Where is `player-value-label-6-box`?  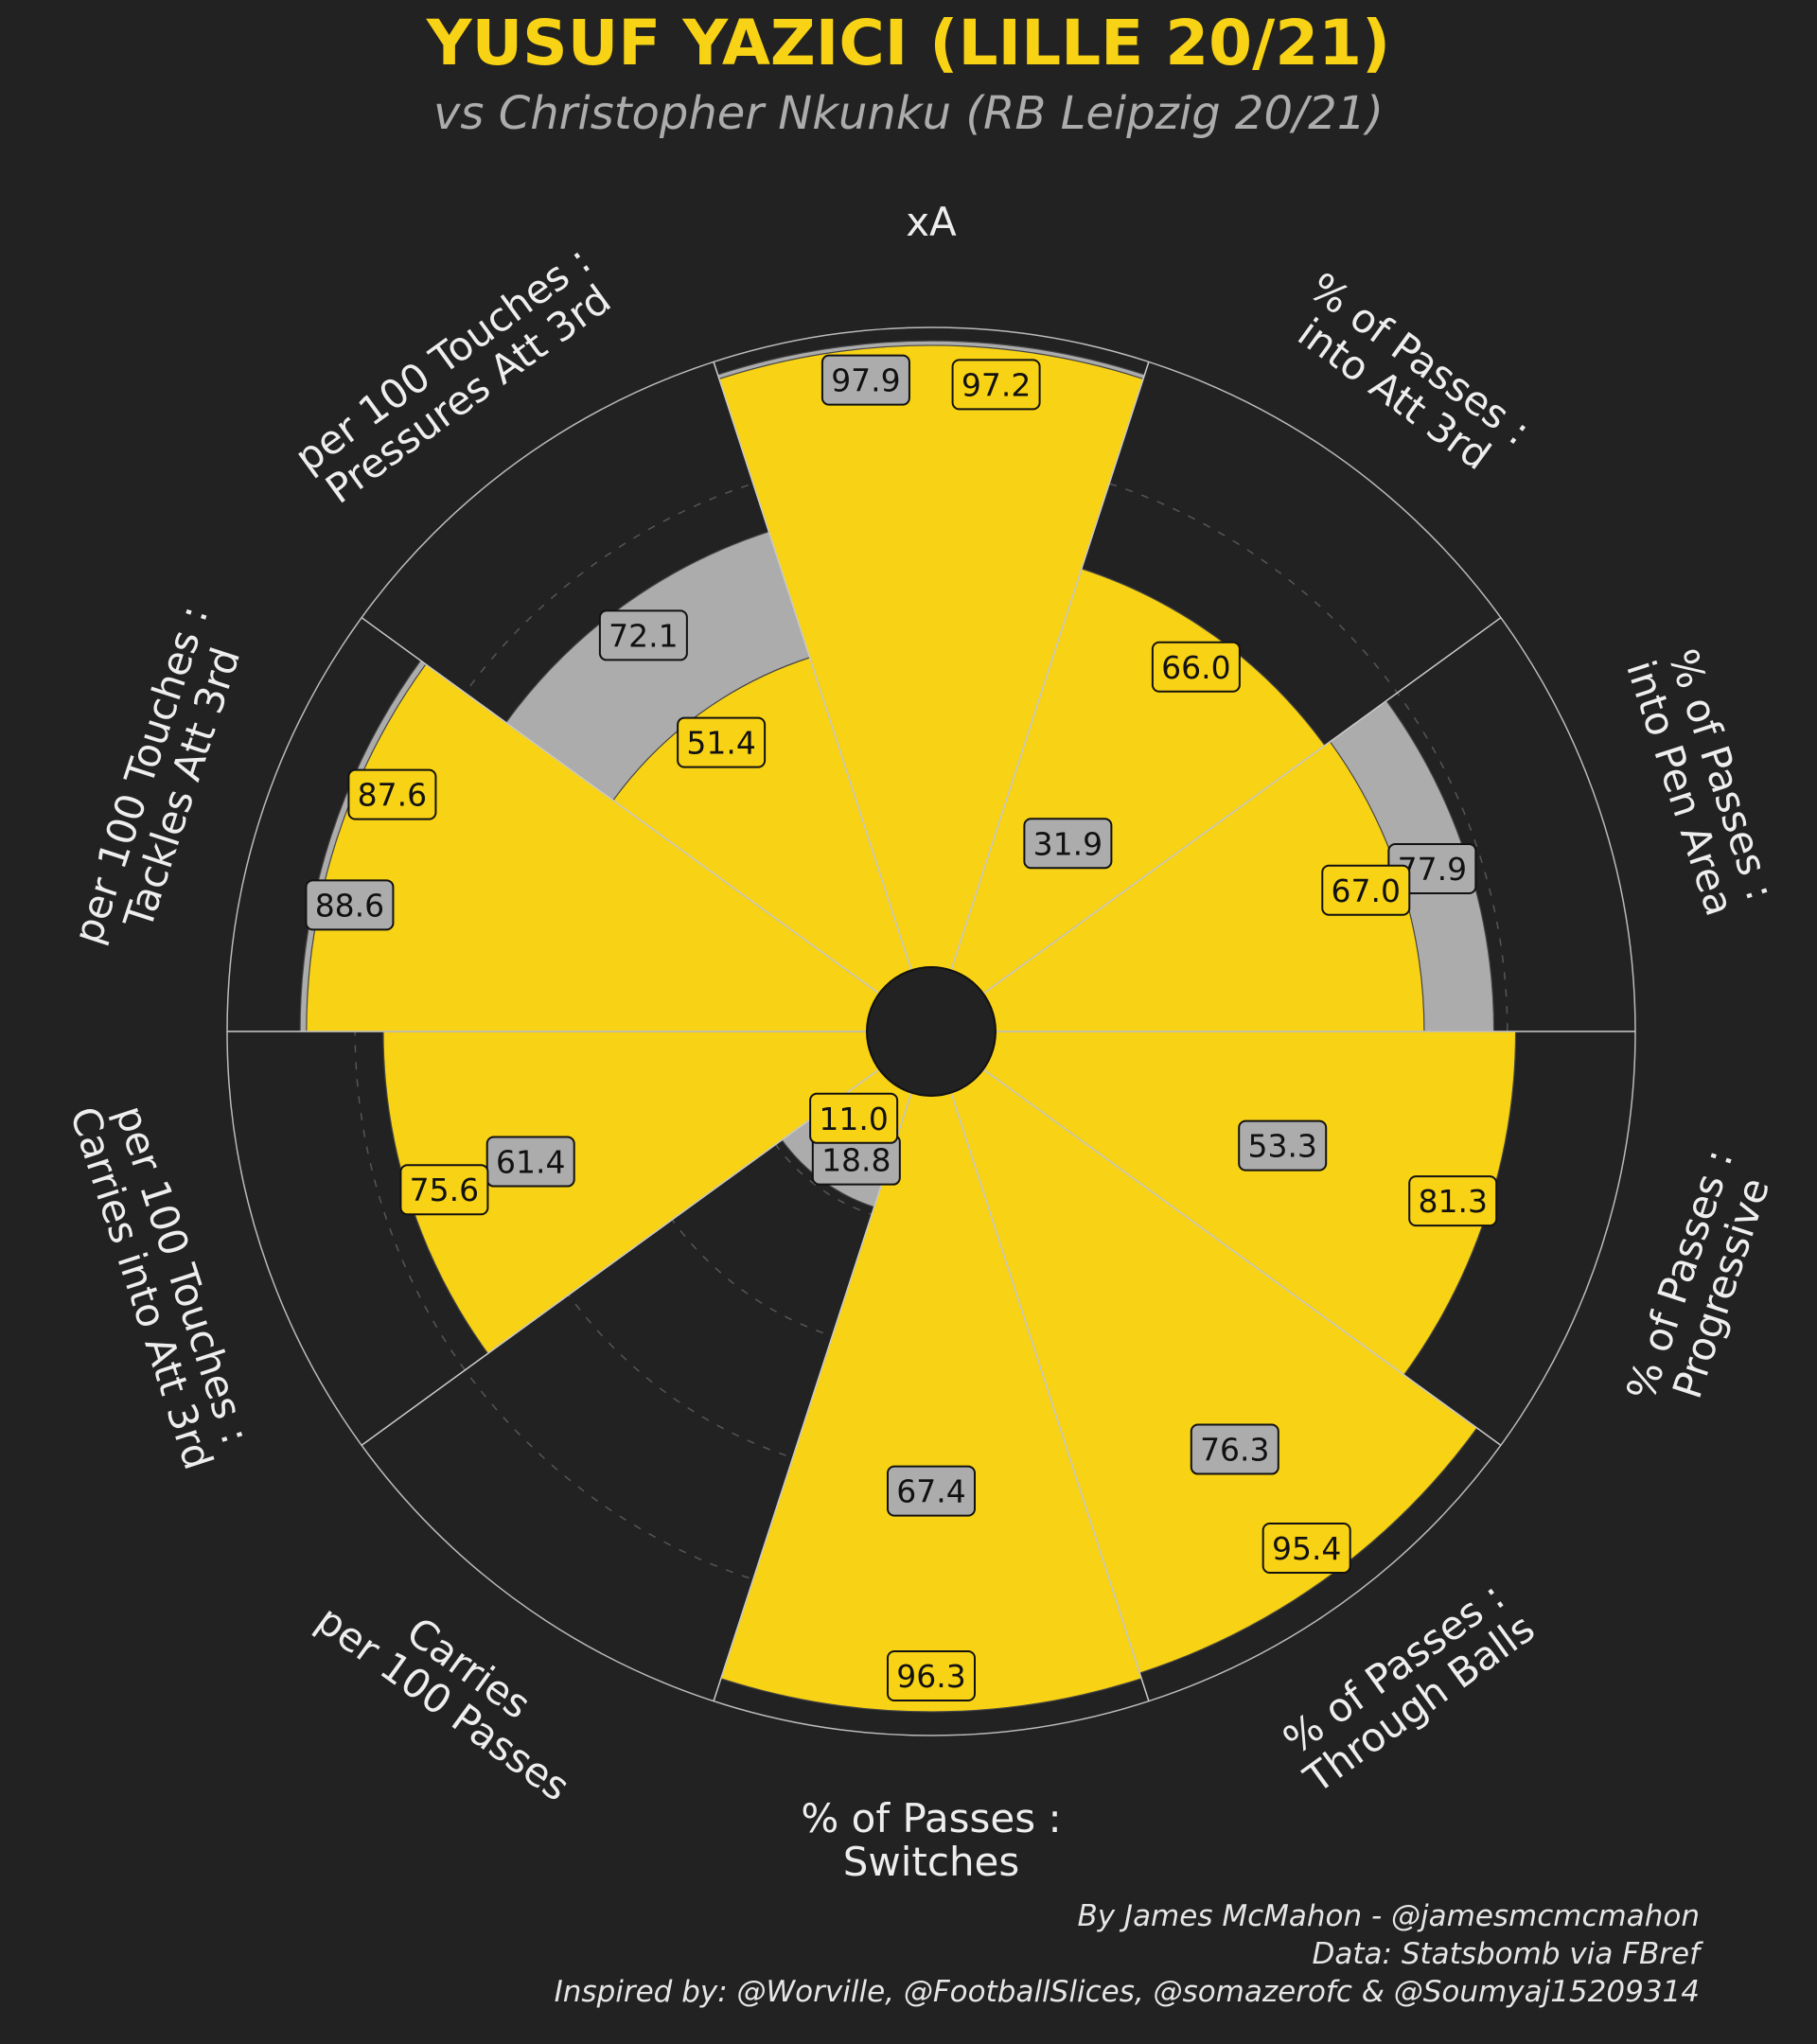 player-value-label-6-box is located at coordinates (854, 1118).